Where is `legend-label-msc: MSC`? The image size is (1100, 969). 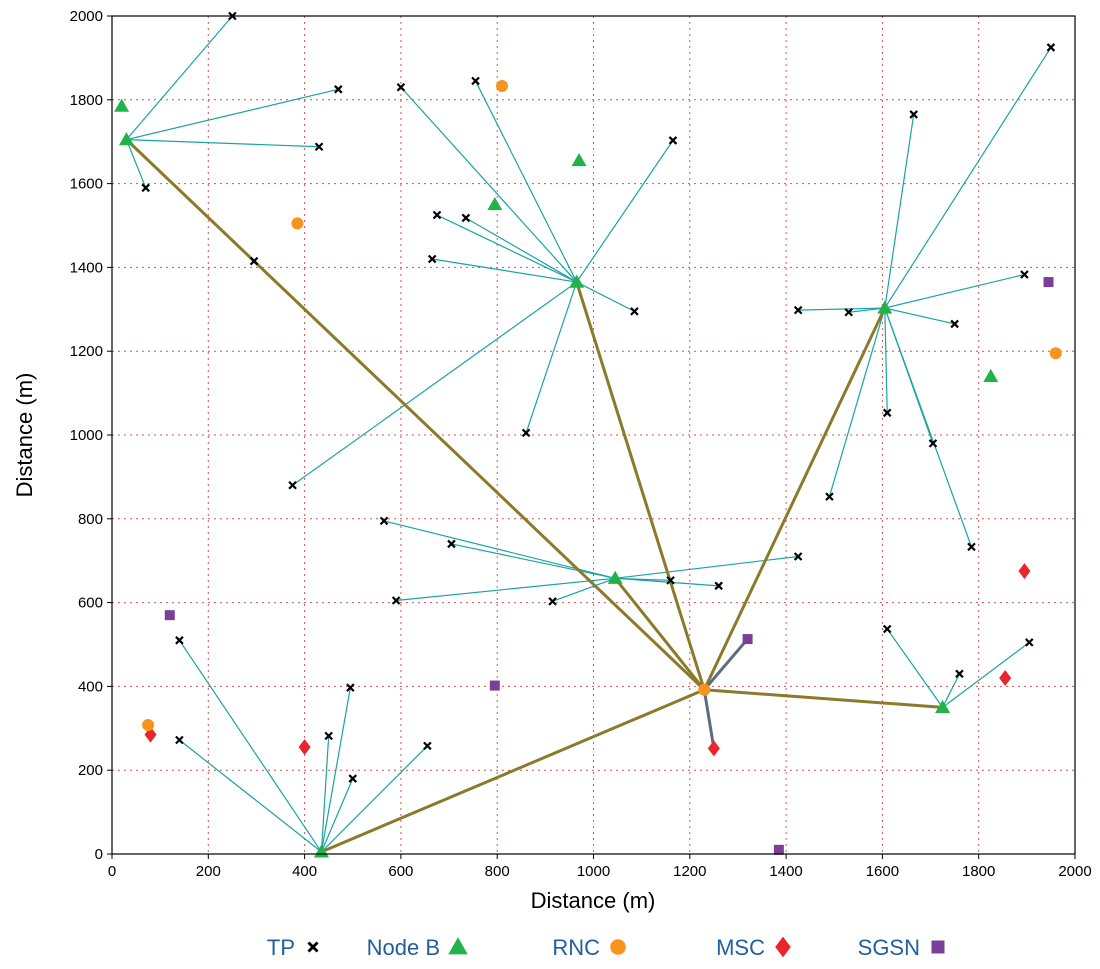
legend-label-msc: MSC is located at coordinates (740, 947).